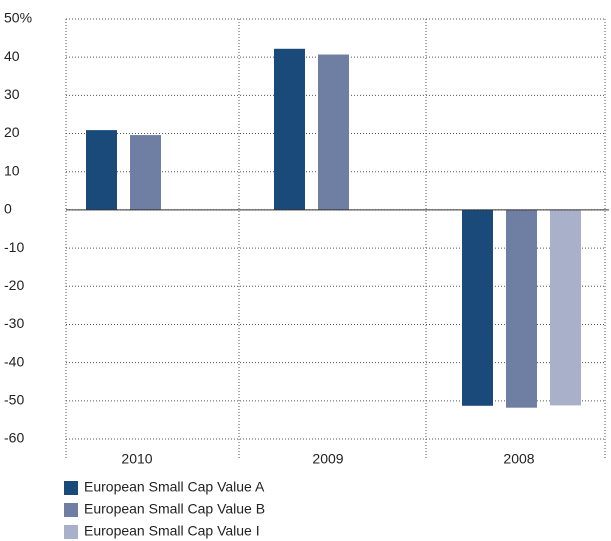 The image size is (611, 541). What do you see at coordinates (174, 509) in the screenshot?
I see `legend-label: European Small Cap Value B` at bounding box center [174, 509].